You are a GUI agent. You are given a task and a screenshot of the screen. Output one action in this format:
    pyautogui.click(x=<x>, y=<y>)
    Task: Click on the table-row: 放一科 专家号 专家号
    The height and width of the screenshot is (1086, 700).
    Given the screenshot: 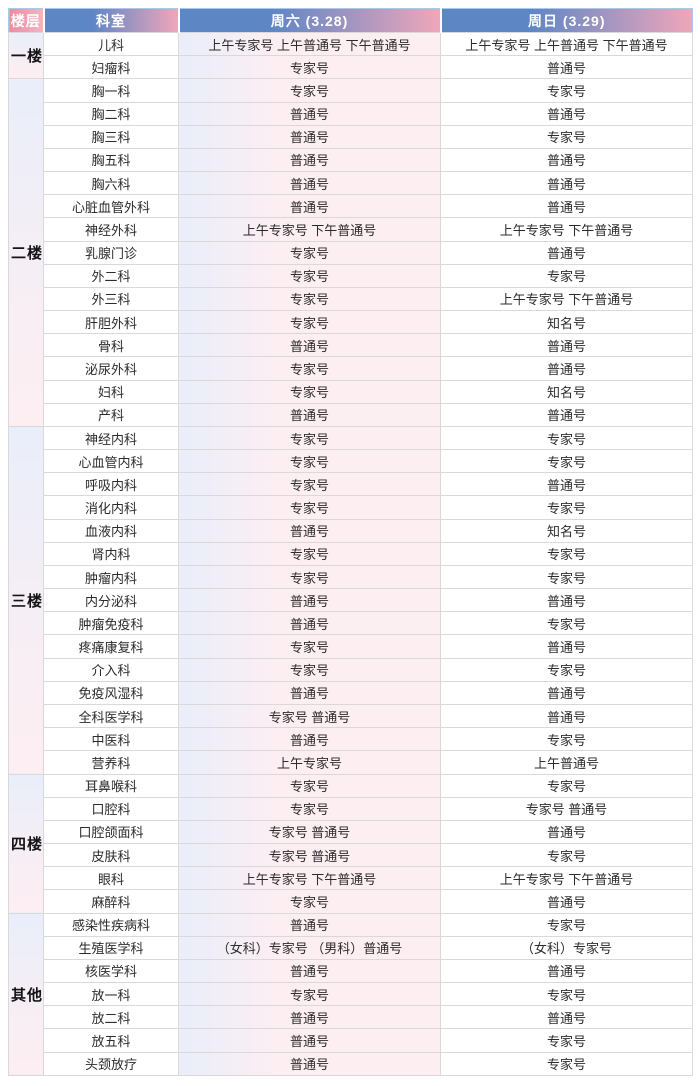 What is the action you would take?
    pyautogui.click(x=351, y=994)
    